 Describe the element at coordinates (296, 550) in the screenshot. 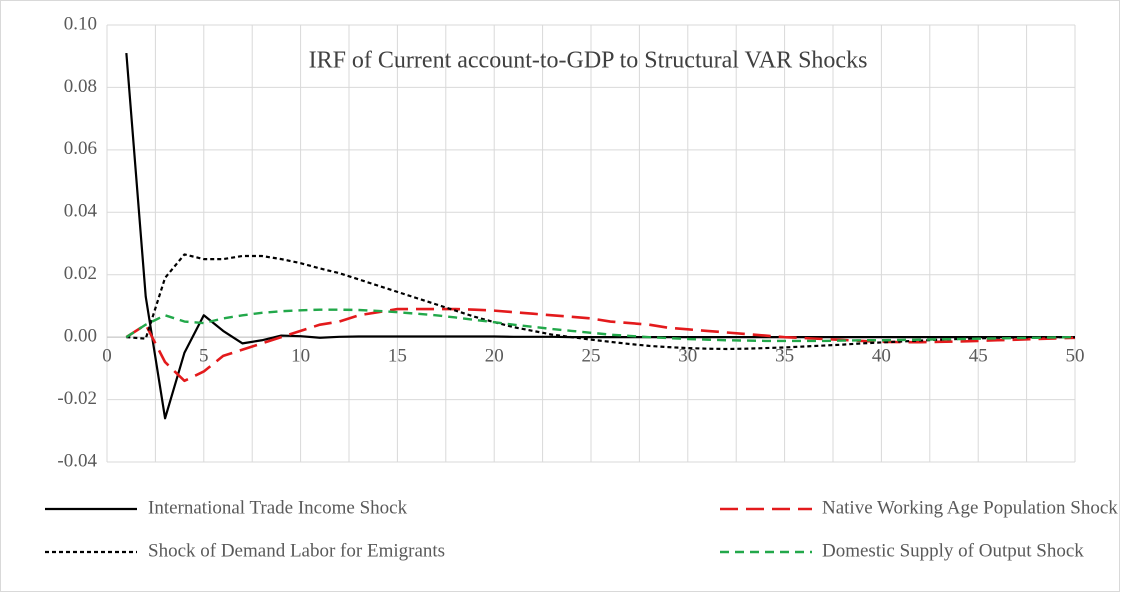

I see `legend-label: Shock of Demand Labor for Emigrants` at that location.